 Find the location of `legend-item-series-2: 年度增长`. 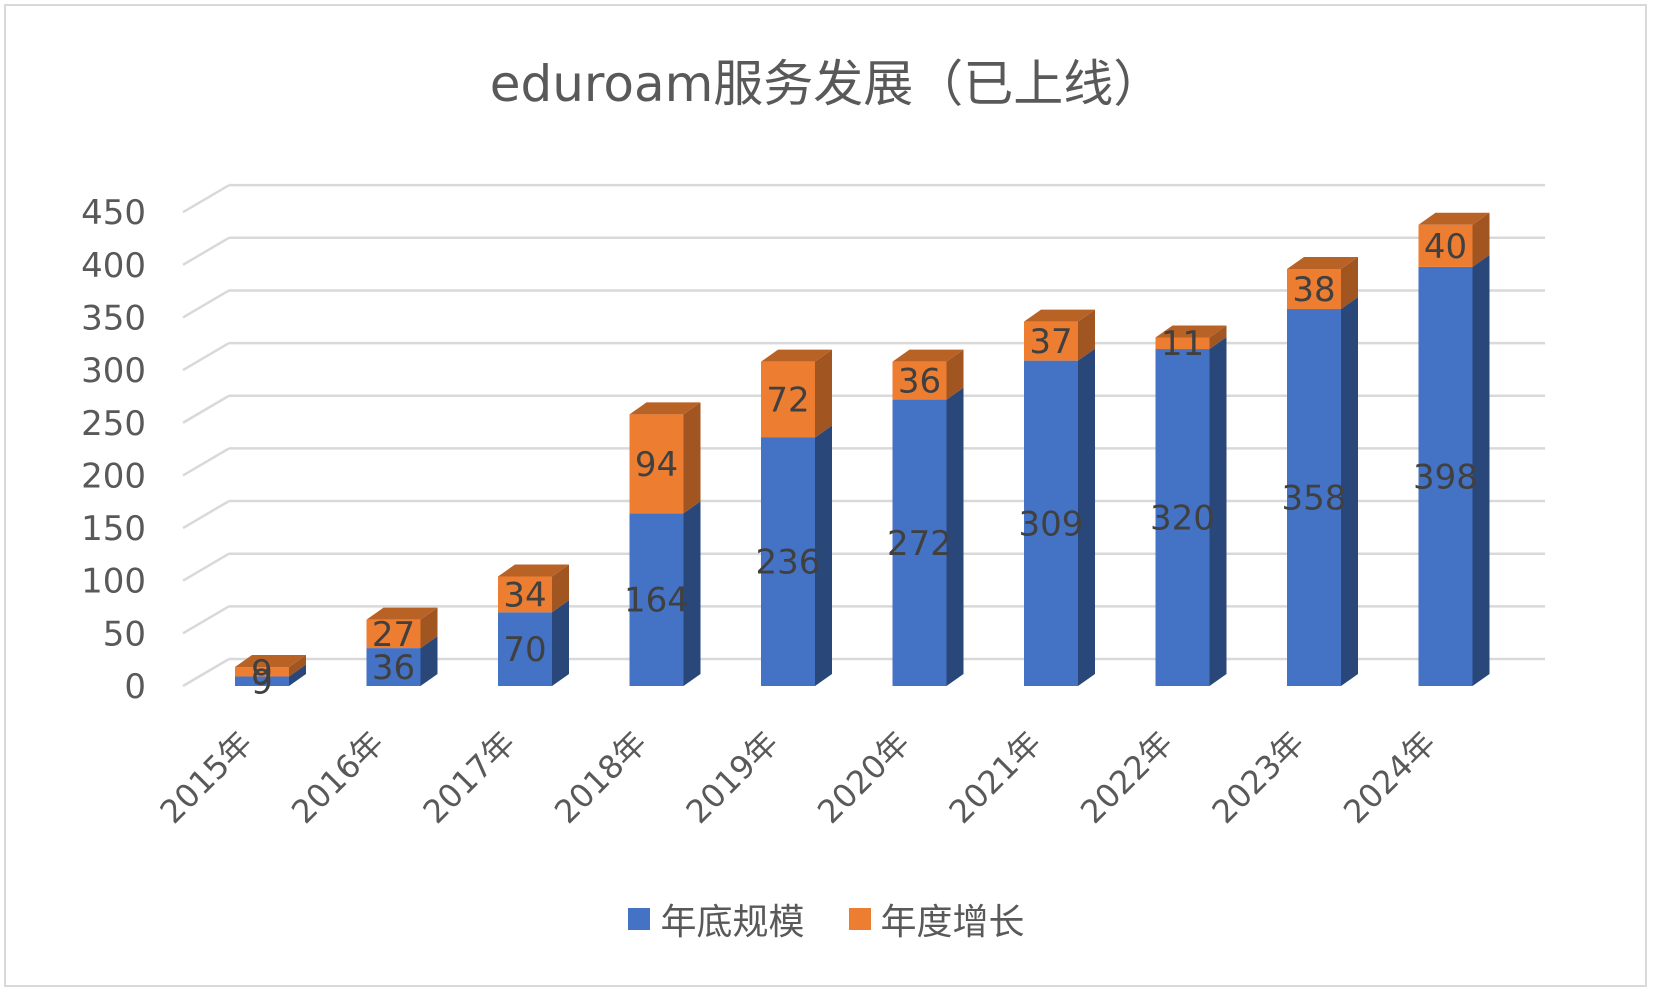

legend-item-series-2: 年度增长 is located at coordinates (936, 919).